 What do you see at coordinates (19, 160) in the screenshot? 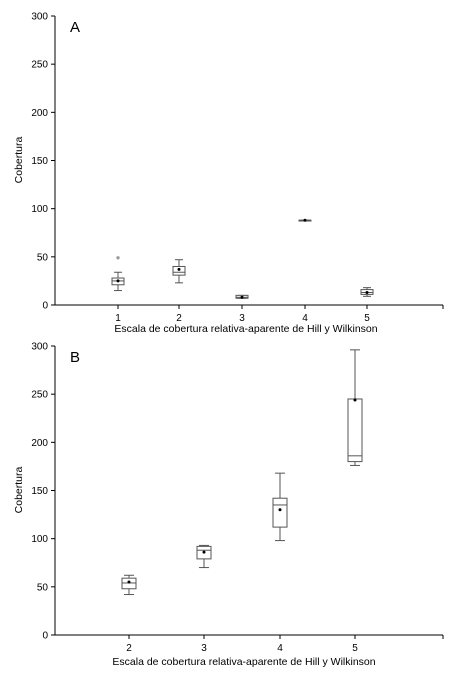
I see `panel-a-y-axis-title: Cobertura` at bounding box center [19, 160].